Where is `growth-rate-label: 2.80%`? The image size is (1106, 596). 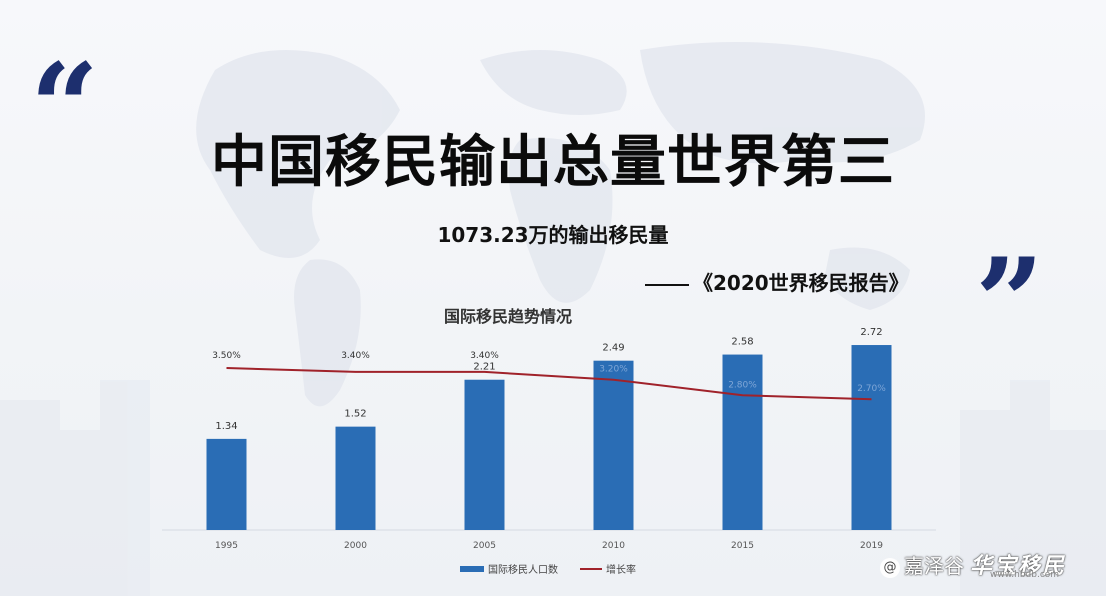 growth-rate-label: 2.80% is located at coordinates (742, 385).